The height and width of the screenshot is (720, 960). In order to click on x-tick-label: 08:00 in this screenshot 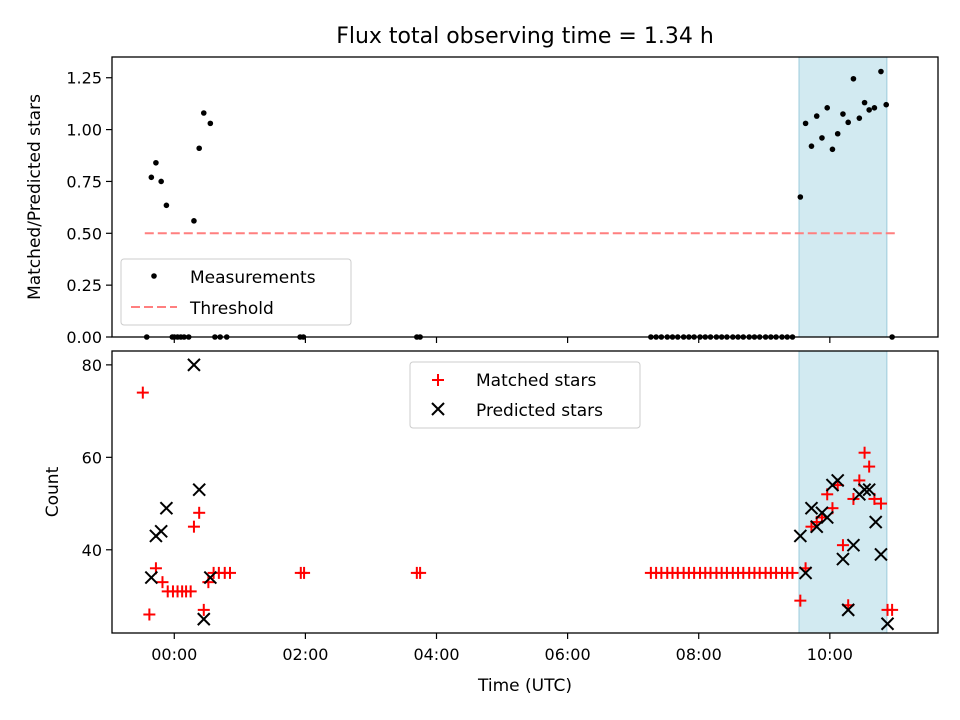, I will do `click(699, 654)`.